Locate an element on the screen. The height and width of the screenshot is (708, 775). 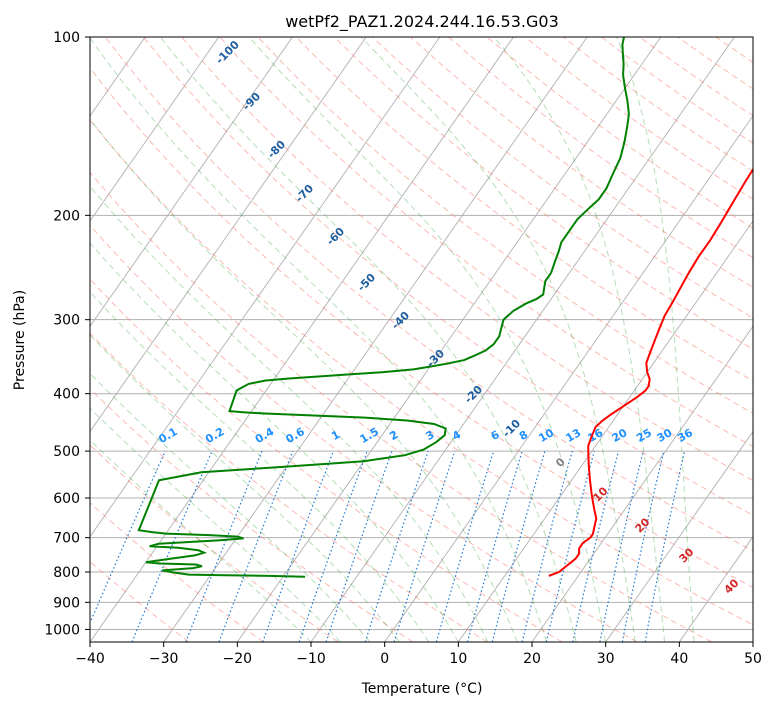
mixing-ratio-label: 0.6 is located at coordinates (296, 435).